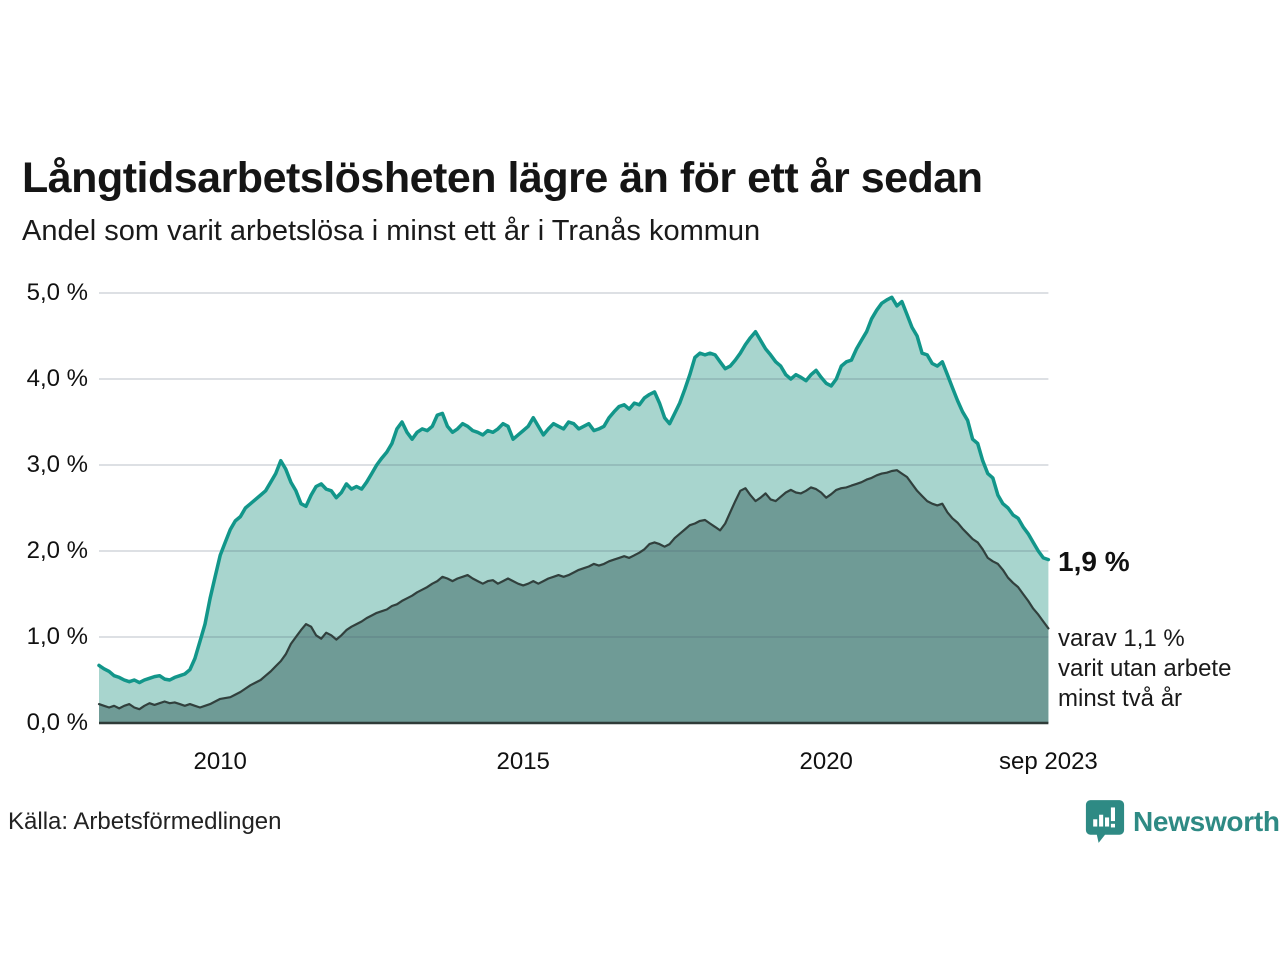 The height and width of the screenshot is (960, 1280). What do you see at coordinates (1048, 761) in the screenshot?
I see `x-tick-label-4: sep 2023` at bounding box center [1048, 761].